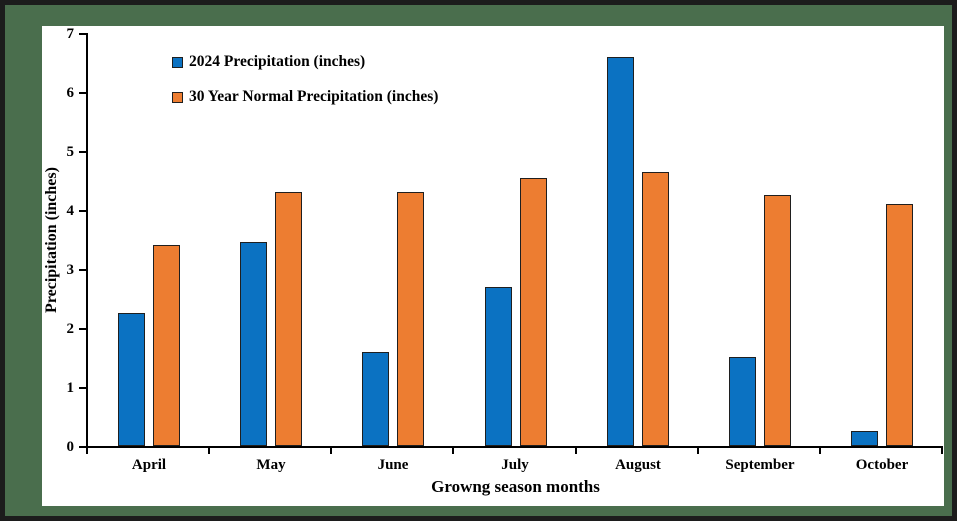 The image size is (957, 521). Describe the element at coordinates (760, 465) in the screenshot. I see `x-category-label-september: September` at that location.